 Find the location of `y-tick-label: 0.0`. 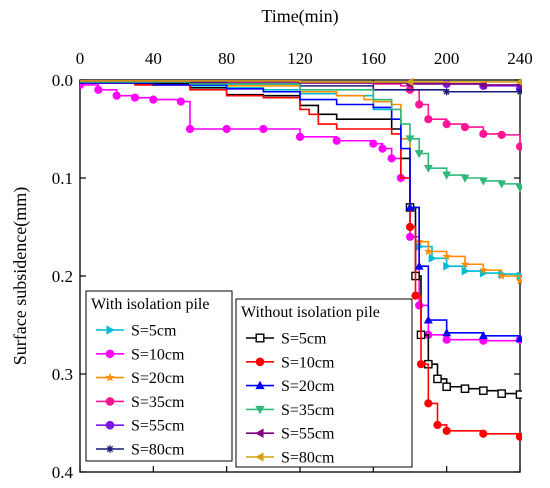

y-tick-label: 0.0 is located at coordinates (62, 80).